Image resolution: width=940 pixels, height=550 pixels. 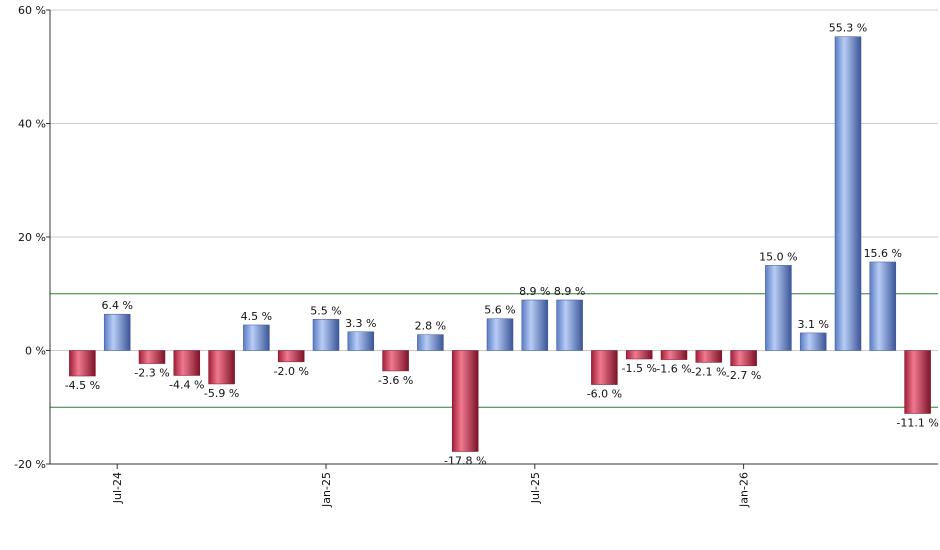 I want to click on data-label: 5.6 %, so click(x=499, y=310).